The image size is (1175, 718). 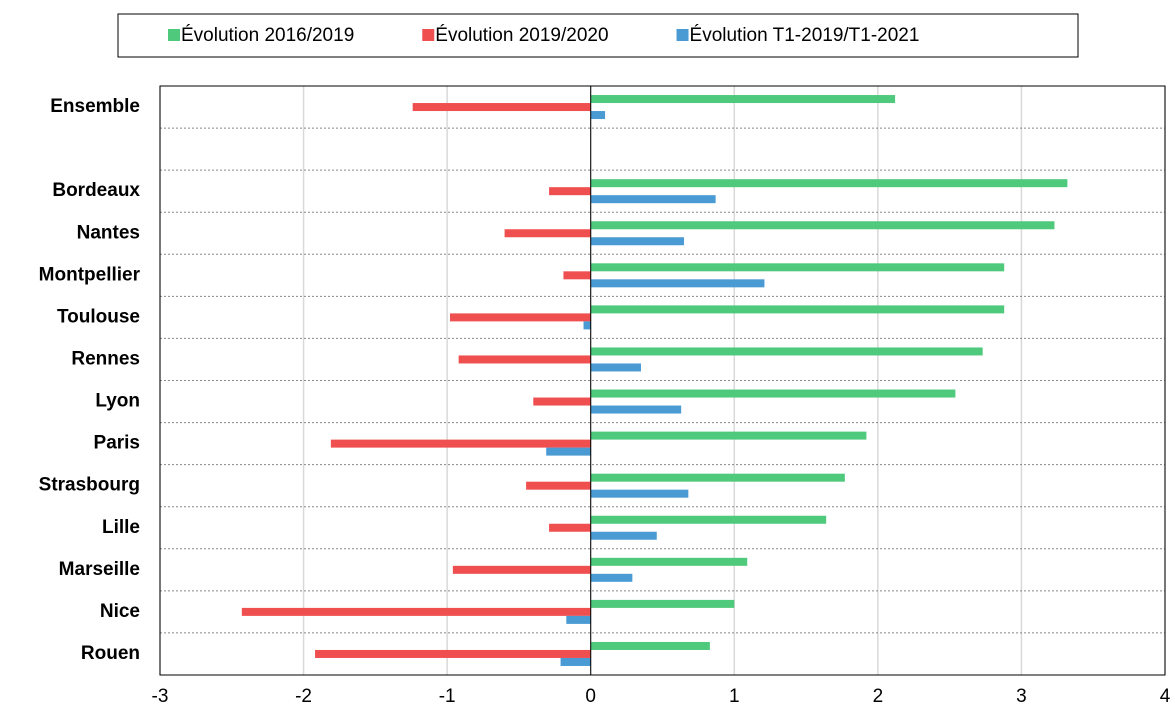 I want to click on x-tick-label: 4, so click(x=1165, y=696).